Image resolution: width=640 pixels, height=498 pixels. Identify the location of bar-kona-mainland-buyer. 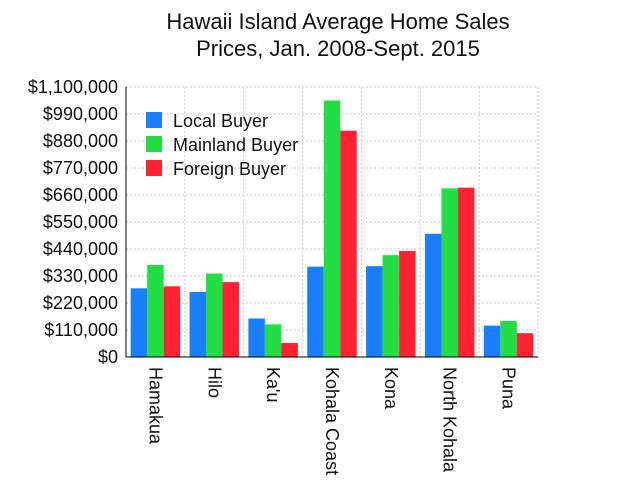
(391, 306).